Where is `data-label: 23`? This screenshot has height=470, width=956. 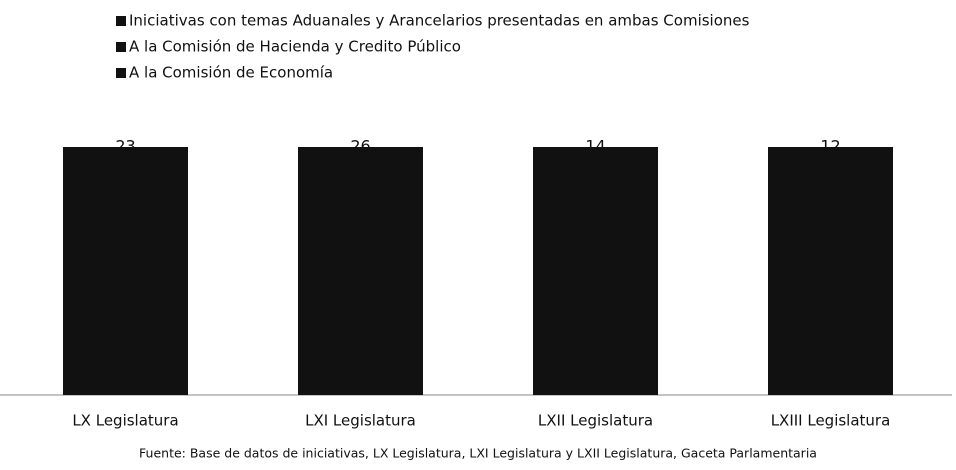
data-label: 23 is located at coordinates (125, 146).